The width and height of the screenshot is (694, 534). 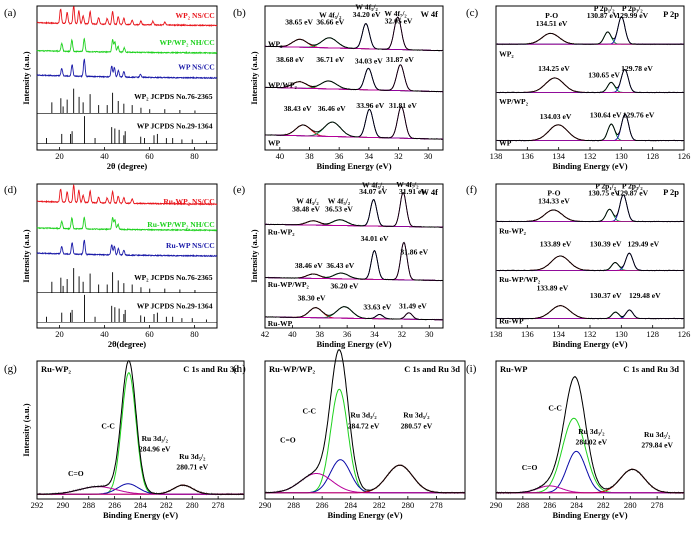 What do you see at coordinates (496, 505) in the screenshot?
I see `x-tick-label: 290` at bounding box center [496, 505].